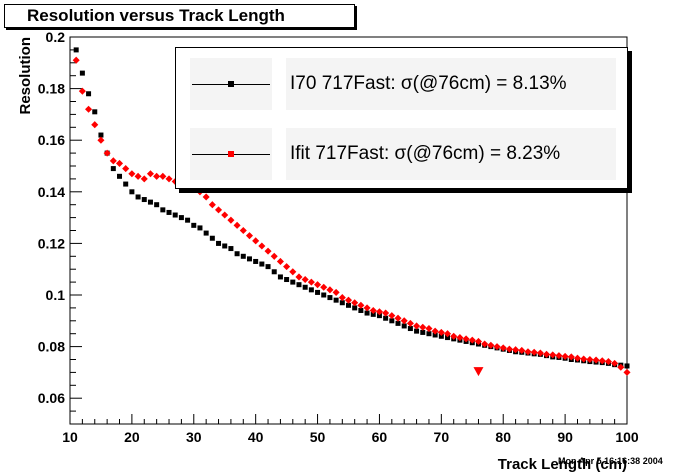 This screenshot has height=472, width=696. What do you see at coordinates (56, 295) in the screenshot?
I see `y-tick-label: 0.1` at bounding box center [56, 295].